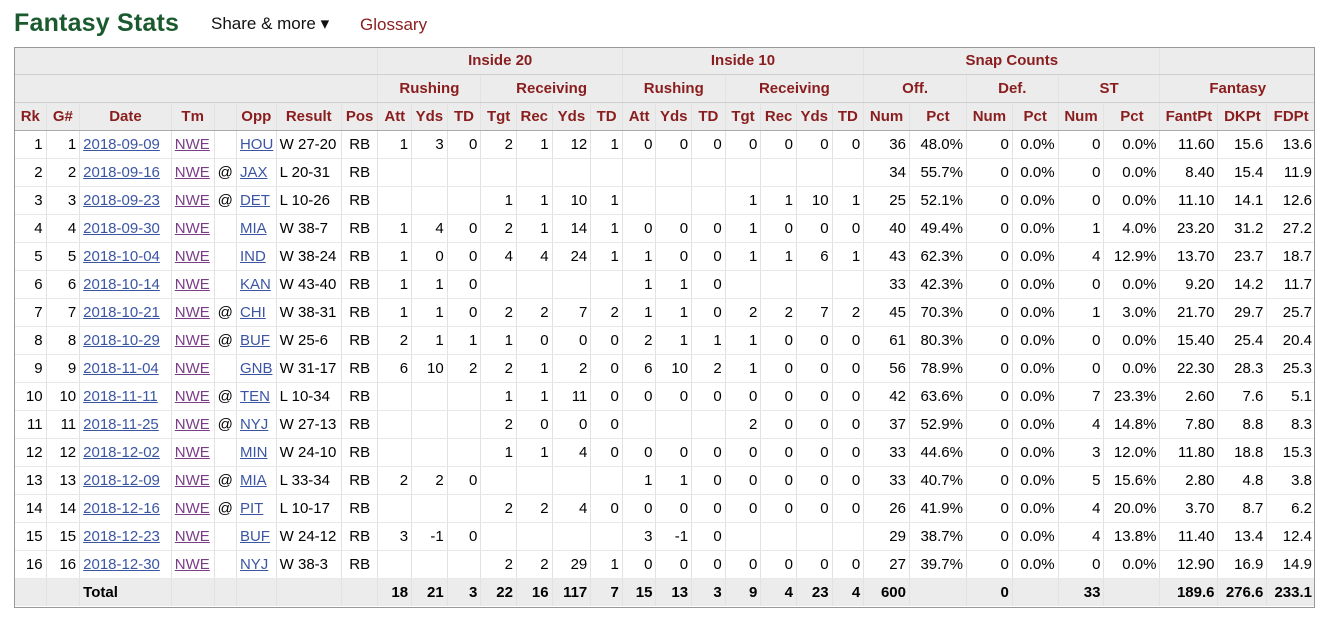 The width and height of the screenshot is (1333, 628). Describe the element at coordinates (1188, 116) in the screenshot. I see `col-header-fantpt: FantPt` at that location.